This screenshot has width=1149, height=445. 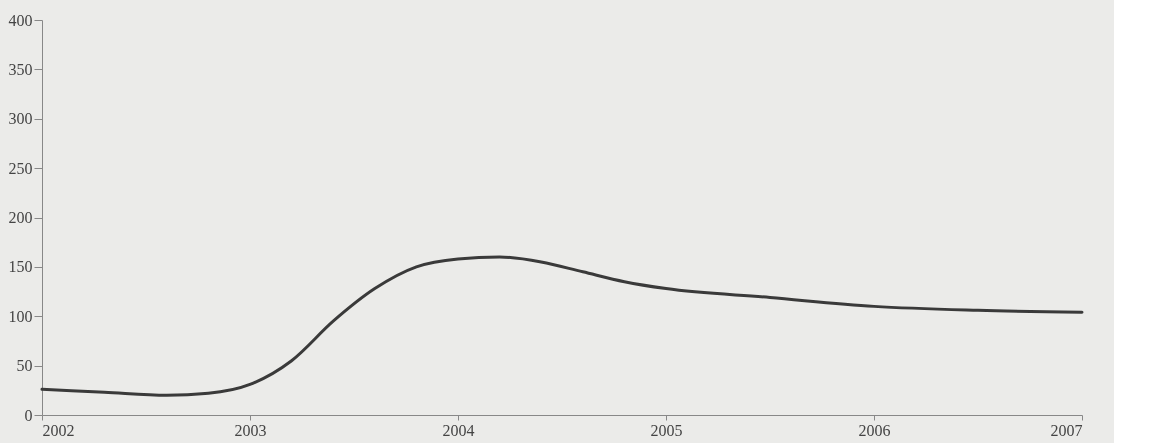 What do you see at coordinates (1066, 430) in the screenshot?
I see `x-tick-label: 2007` at bounding box center [1066, 430].